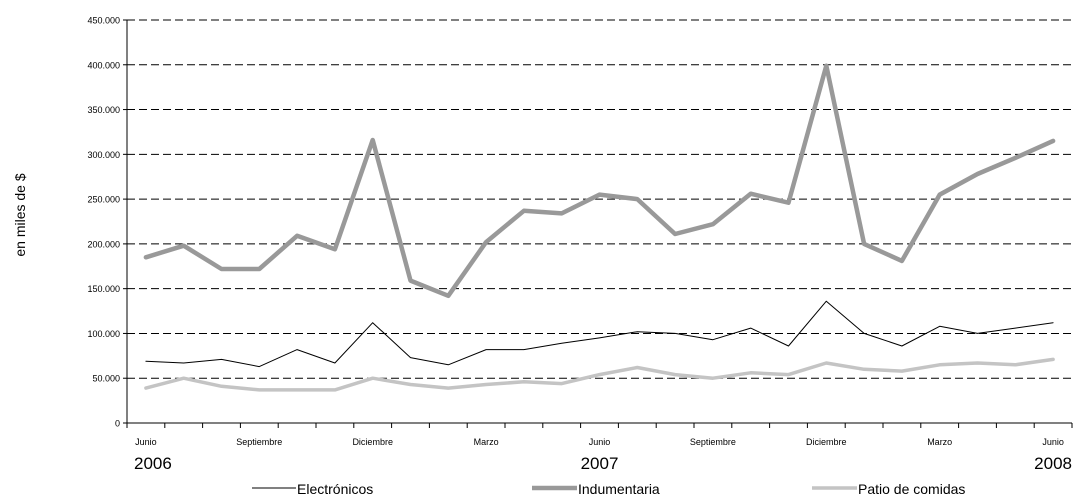 The height and width of the screenshot is (498, 1084). What do you see at coordinates (103, 155) in the screenshot?
I see `y-tick-label: 300.000` at bounding box center [103, 155].